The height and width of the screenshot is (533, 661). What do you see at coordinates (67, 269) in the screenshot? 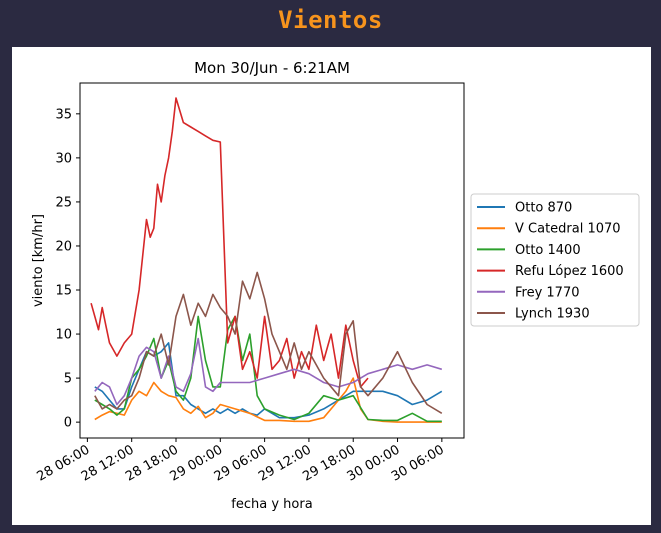
I see `y-axis: 0 5 10 15 20 25 30 35` at bounding box center [67, 269].